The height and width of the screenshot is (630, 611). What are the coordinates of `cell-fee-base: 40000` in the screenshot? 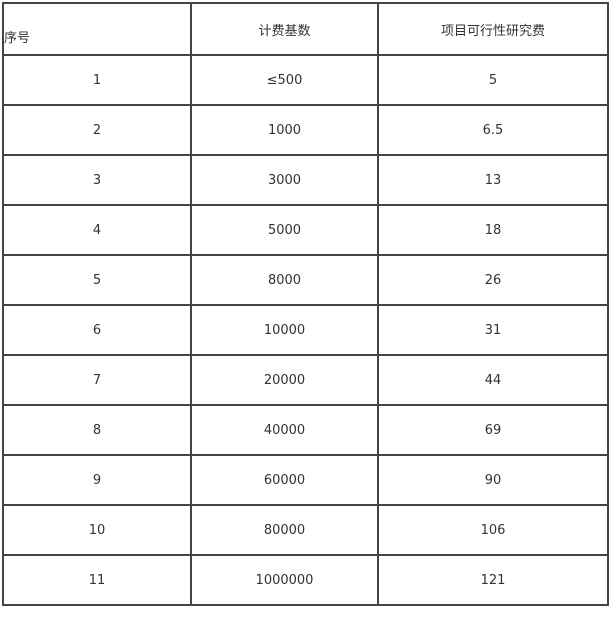 It's located at (284, 430).